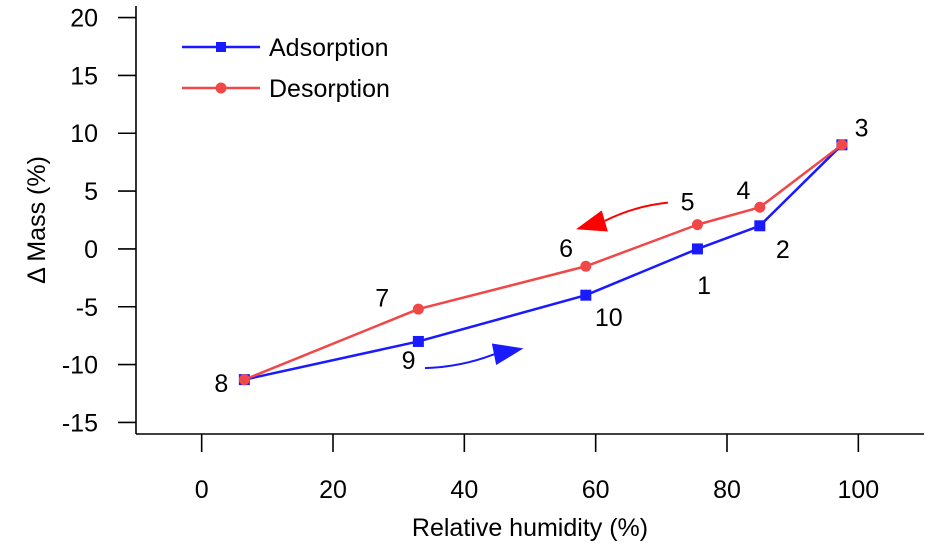  What do you see at coordinates (636, 211) in the screenshot?
I see `desorption-direction-arrow-shaft` at bounding box center [636, 211].